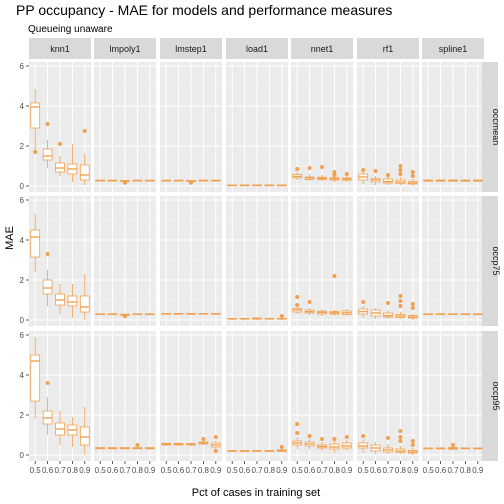  Describe the element at coordinates (125, 396) in the screenshot. I see `panel-occp95-lmpoly1` at that location.